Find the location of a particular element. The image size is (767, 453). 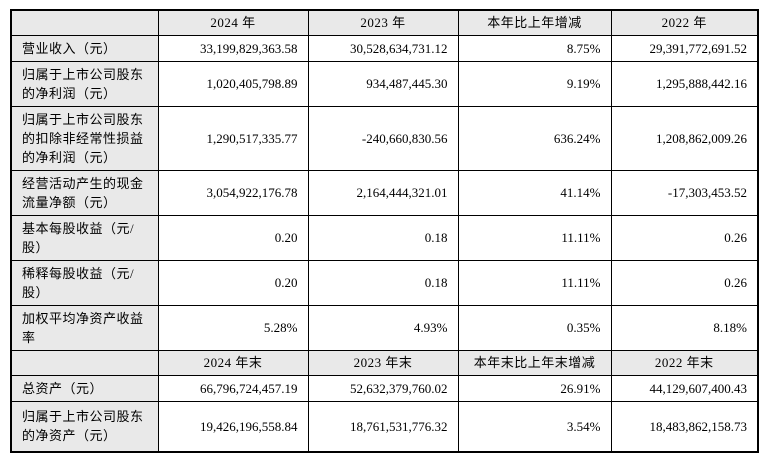

header-2023-year-end: 2023 年末 is located at coordinates (383, 362).